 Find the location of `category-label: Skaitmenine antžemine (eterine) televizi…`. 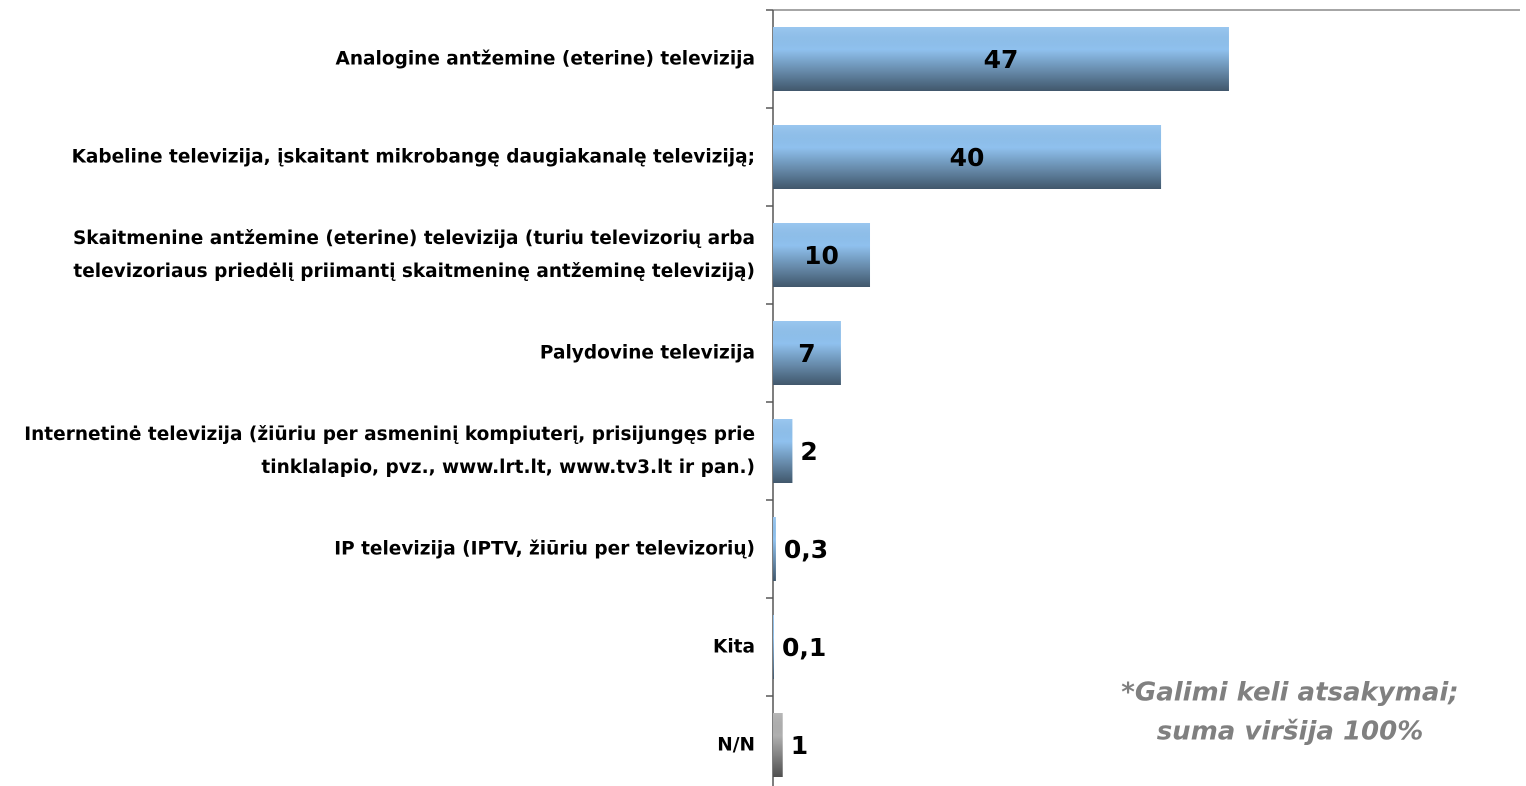

category-label: Skaitmenine antžemine (eterine) televizi… is located at coordinates (413, 255).